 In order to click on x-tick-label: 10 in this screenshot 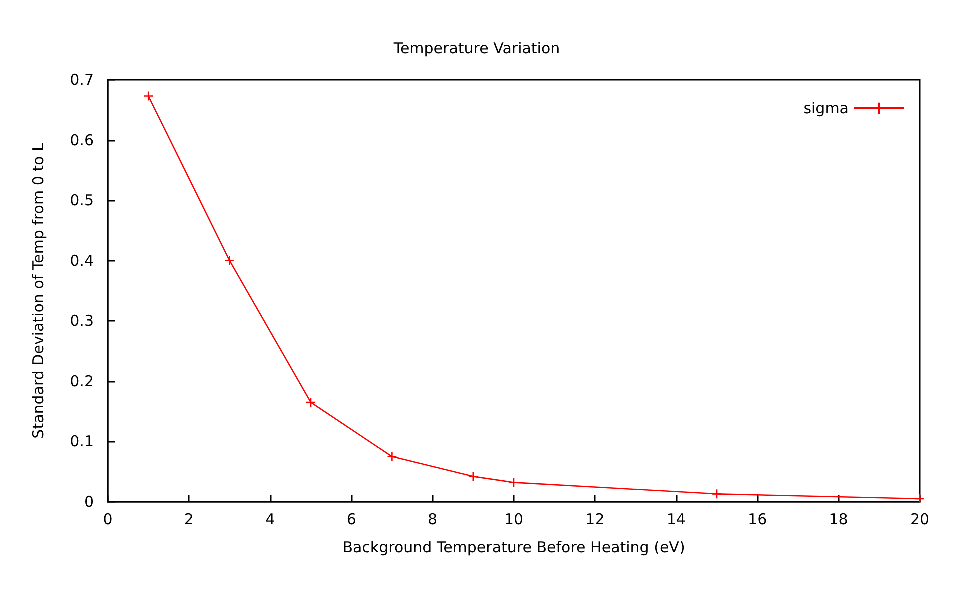, I will do `click(514, 519)`.